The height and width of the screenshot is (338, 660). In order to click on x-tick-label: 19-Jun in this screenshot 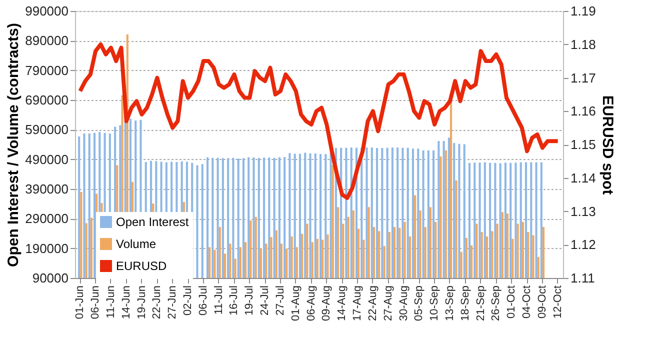, I will do `click(142, 303)`.